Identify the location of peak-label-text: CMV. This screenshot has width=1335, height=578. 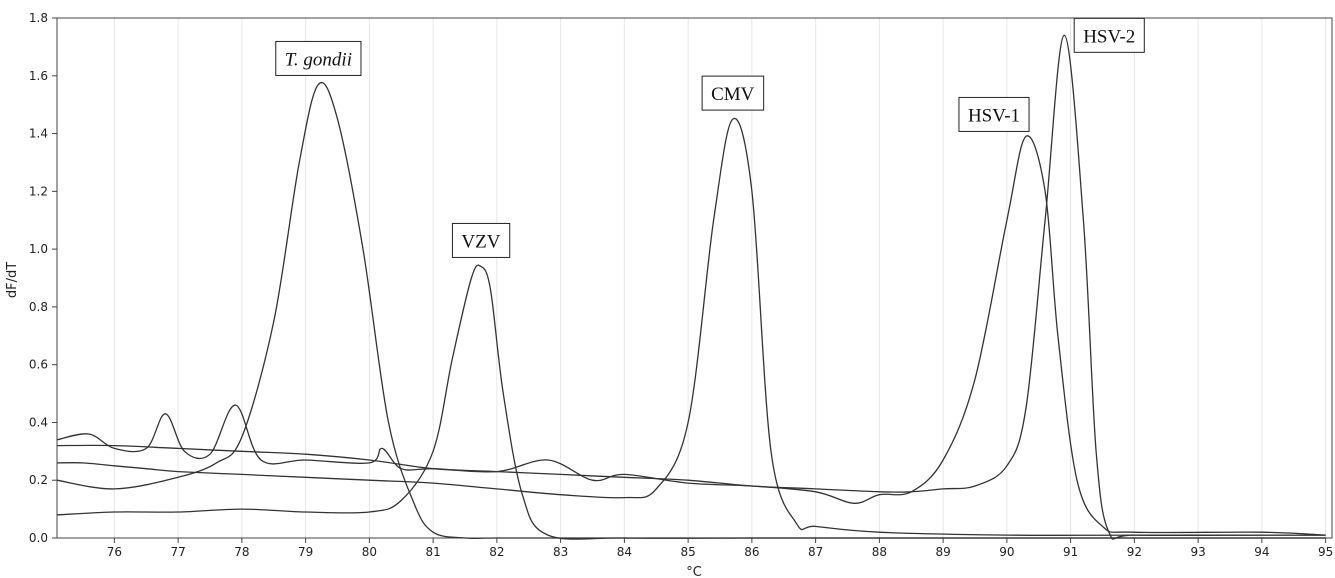
(733, 94).